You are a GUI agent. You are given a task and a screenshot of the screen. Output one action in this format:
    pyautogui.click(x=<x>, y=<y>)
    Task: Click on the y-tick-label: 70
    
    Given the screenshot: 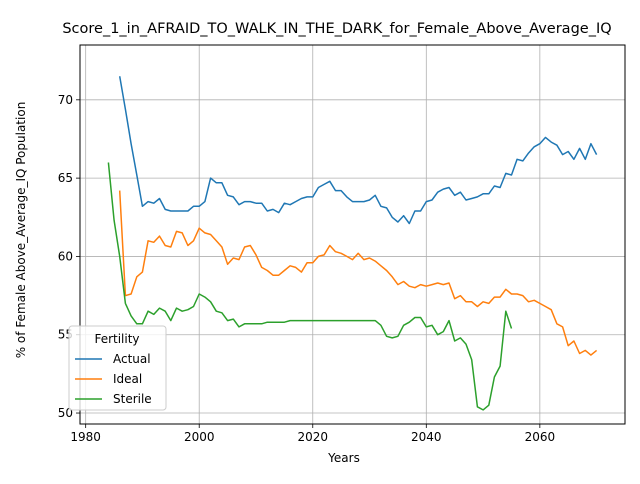 What is the action you would take?
    pyautogui.click(x=65, y=100)
    